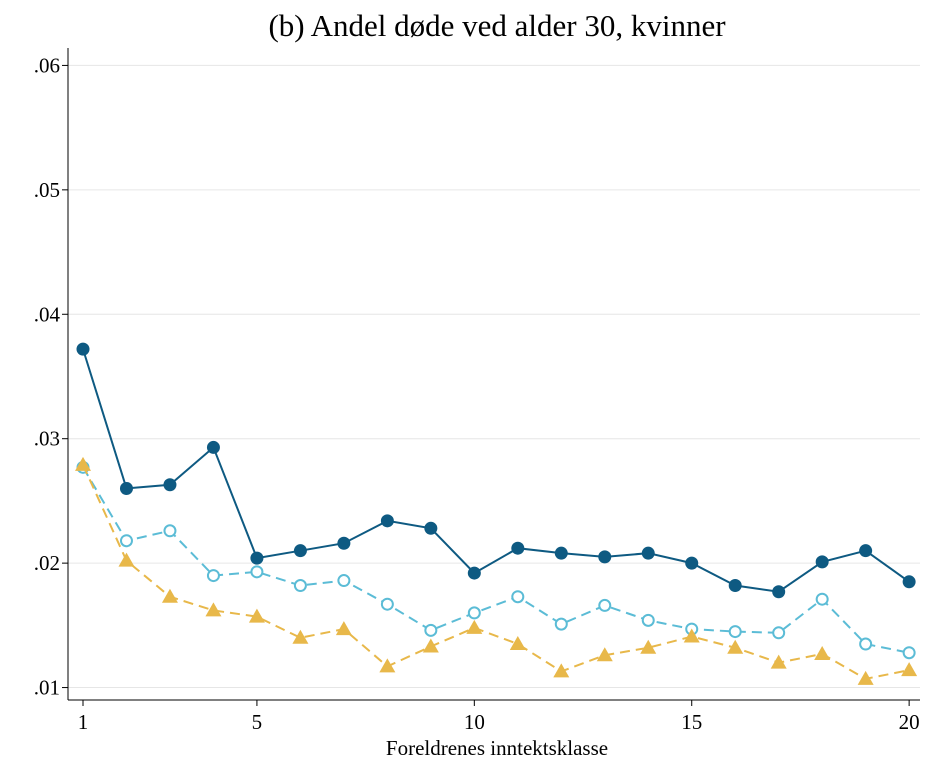 This screenshot has height=765, width=931. Describe the element at coordinates (497, 748) in the screenshot. I see `x-axis-label: Foreldrenes inntektsklasse` at that location.